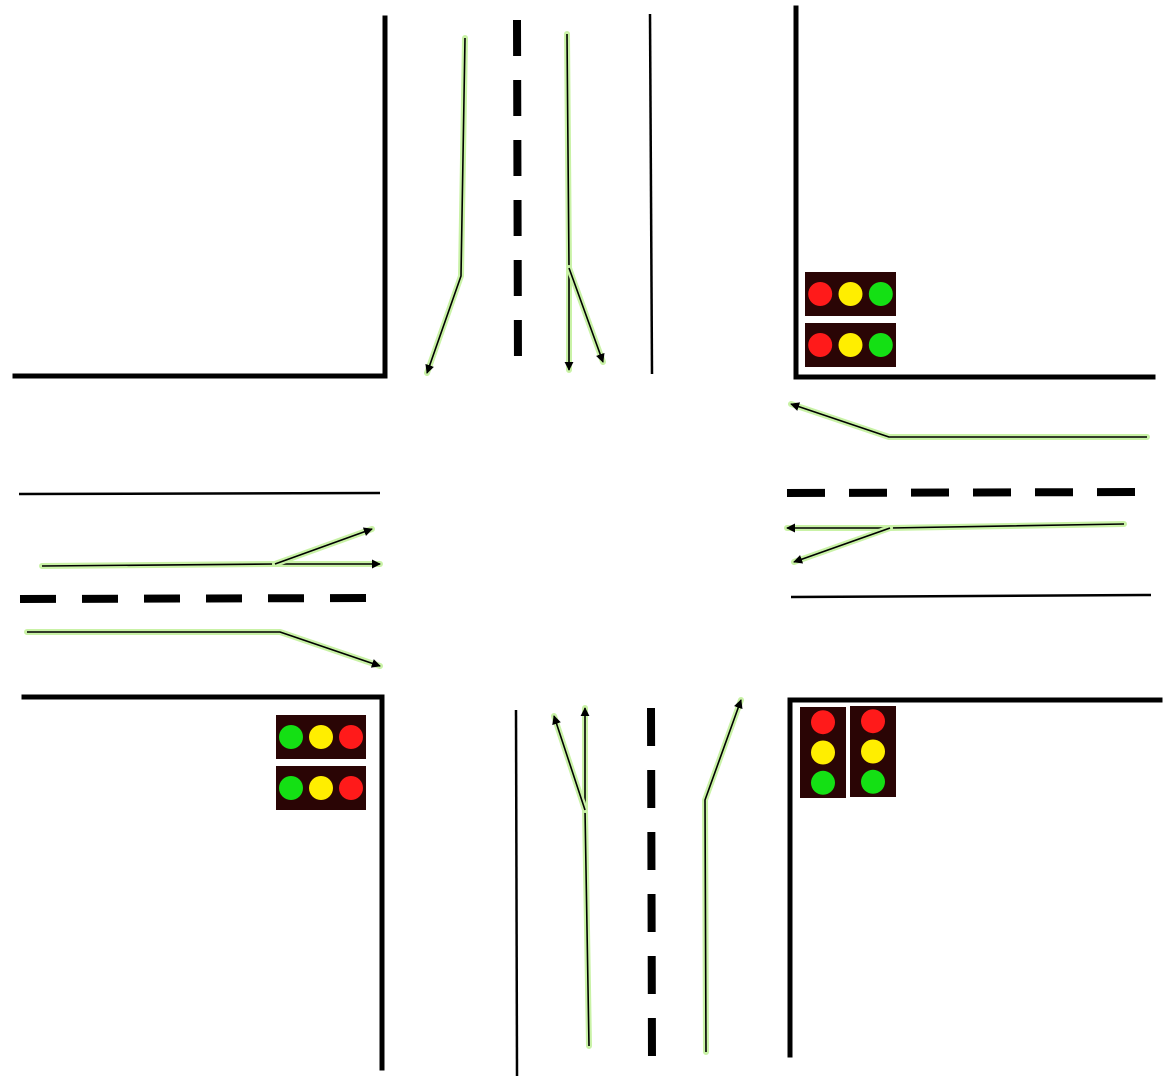 This screenshot has height=1085, width=1168. I want to click on signal-ne-2-red-light, so click(820, 345).